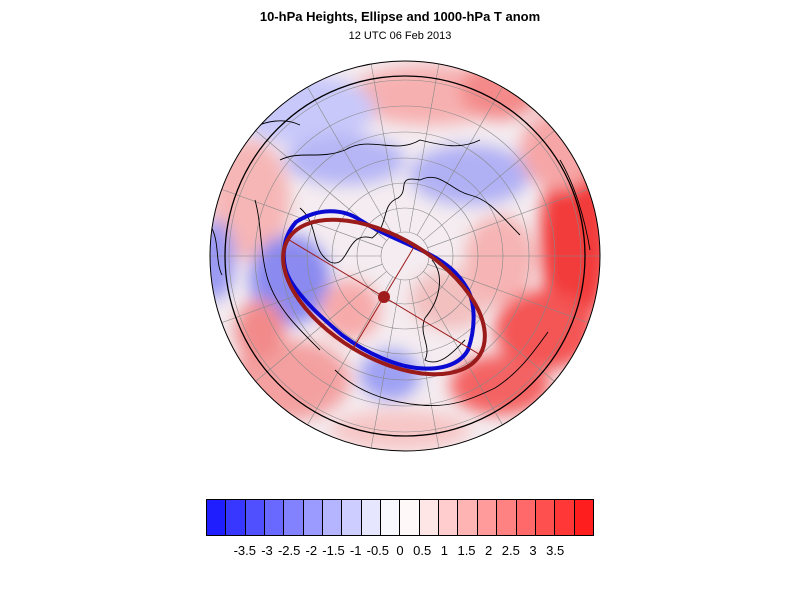 The image size is (800, 600). Describe the element at coordinates (489, 550) in the screenshot. I see `color-legend-label: 2` at that location.